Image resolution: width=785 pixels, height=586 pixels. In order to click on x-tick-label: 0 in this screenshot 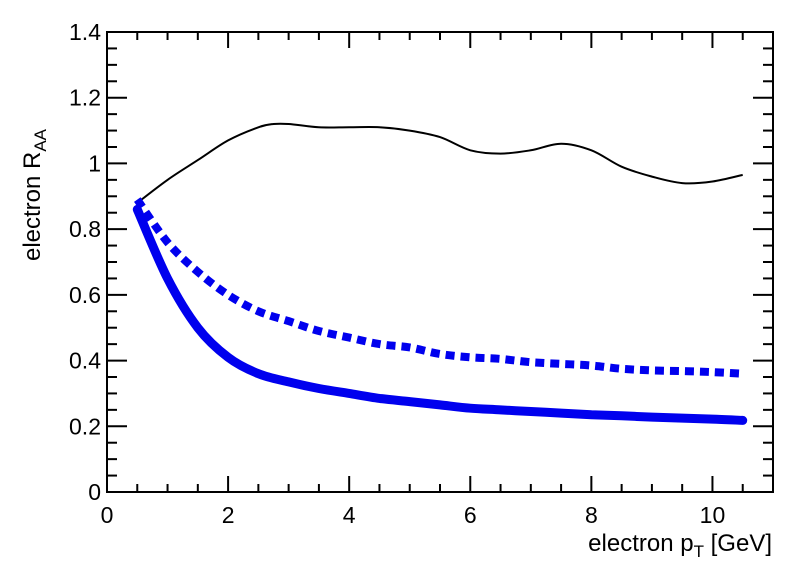, I will do `click(107, 515)`.